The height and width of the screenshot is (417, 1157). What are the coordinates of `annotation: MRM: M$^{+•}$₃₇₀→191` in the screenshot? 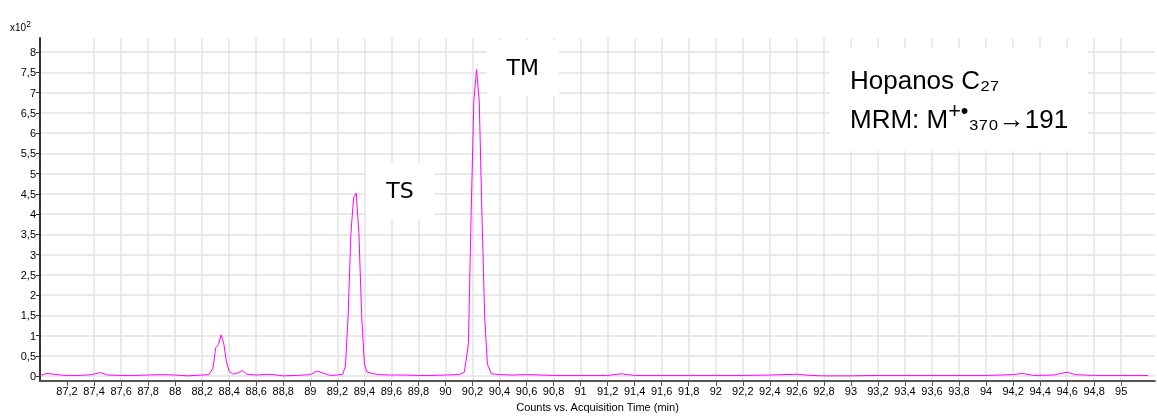 It's located at (959, 115).